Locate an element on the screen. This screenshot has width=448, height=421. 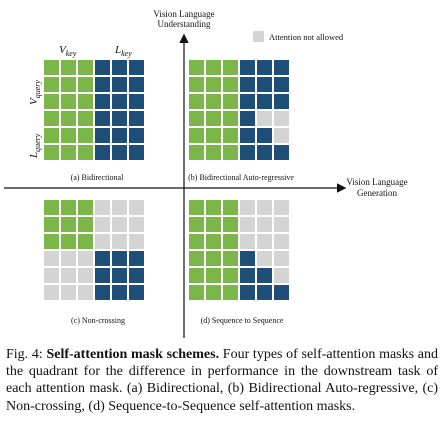
v-query-label: Vquery is located at coordinates (35, 92).